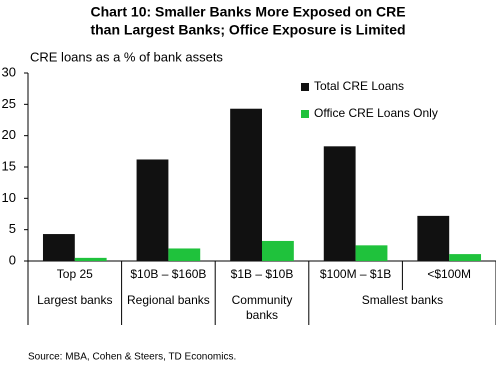 Image resolution: width=496 pixels, height=370 pixels. I want to click on x-tick-label: <$100M, so click(449, 274).